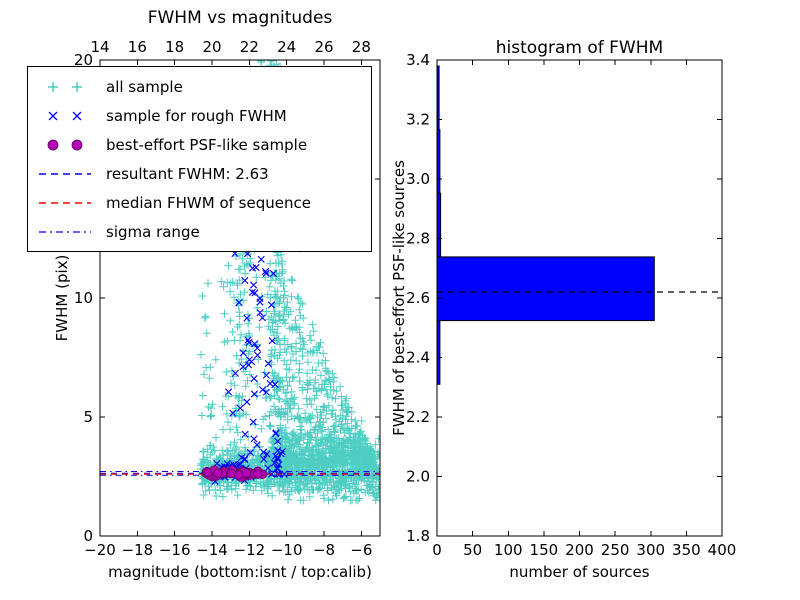 Image resolution: width=800 pixels, height=600 pixels. Describe the element at coordinates (65, 144) in the screenshot. I see `dot-marker-icon` at that location.